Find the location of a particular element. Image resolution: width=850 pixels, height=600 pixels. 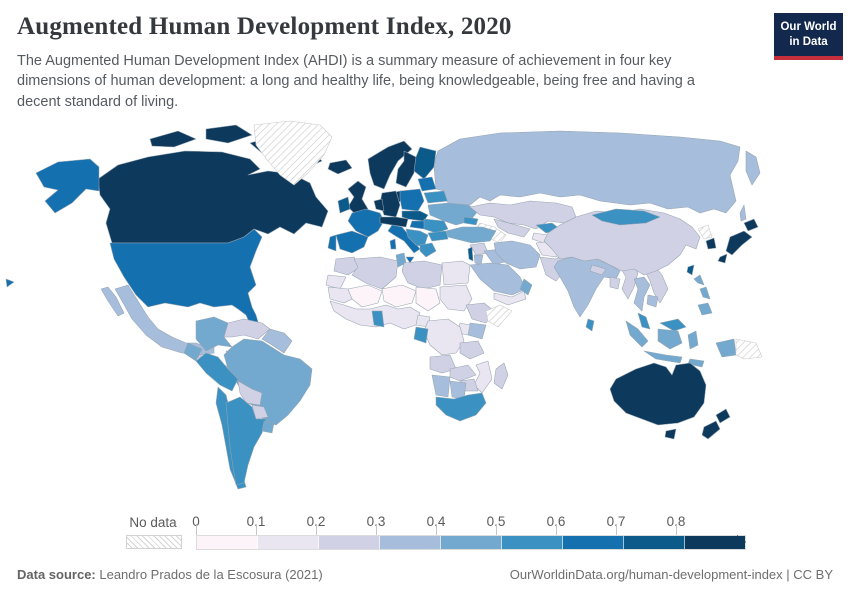

region-malaysia is located at coordinates (662, 322).